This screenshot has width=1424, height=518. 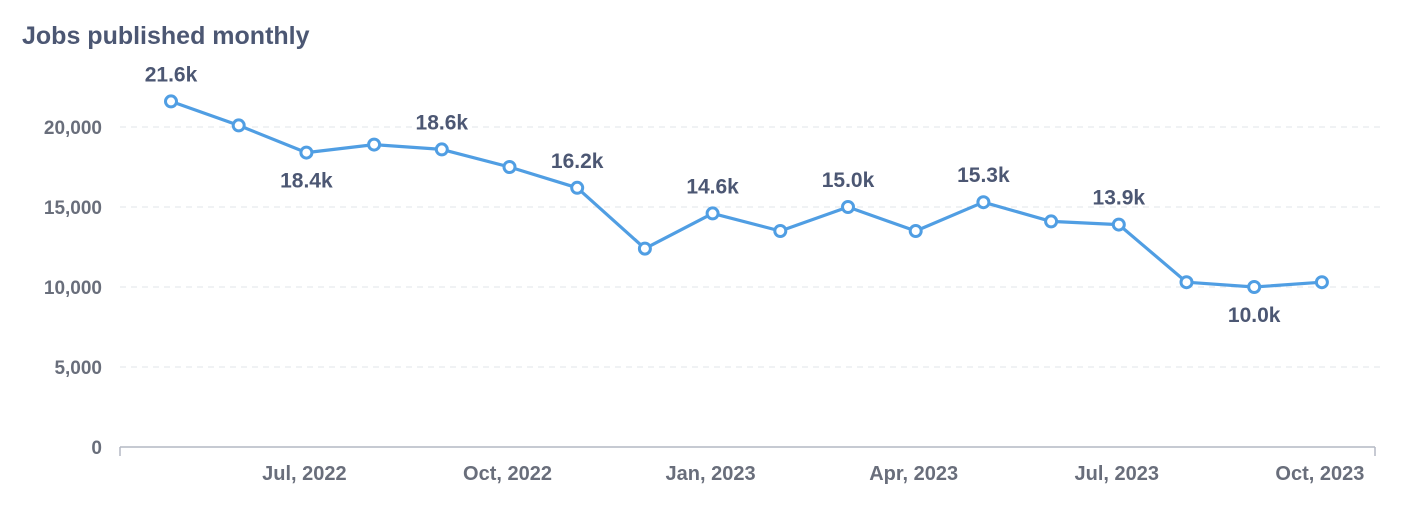 I want to click on x-tick-label: Oct, 2022, so click(x=507, y=474).